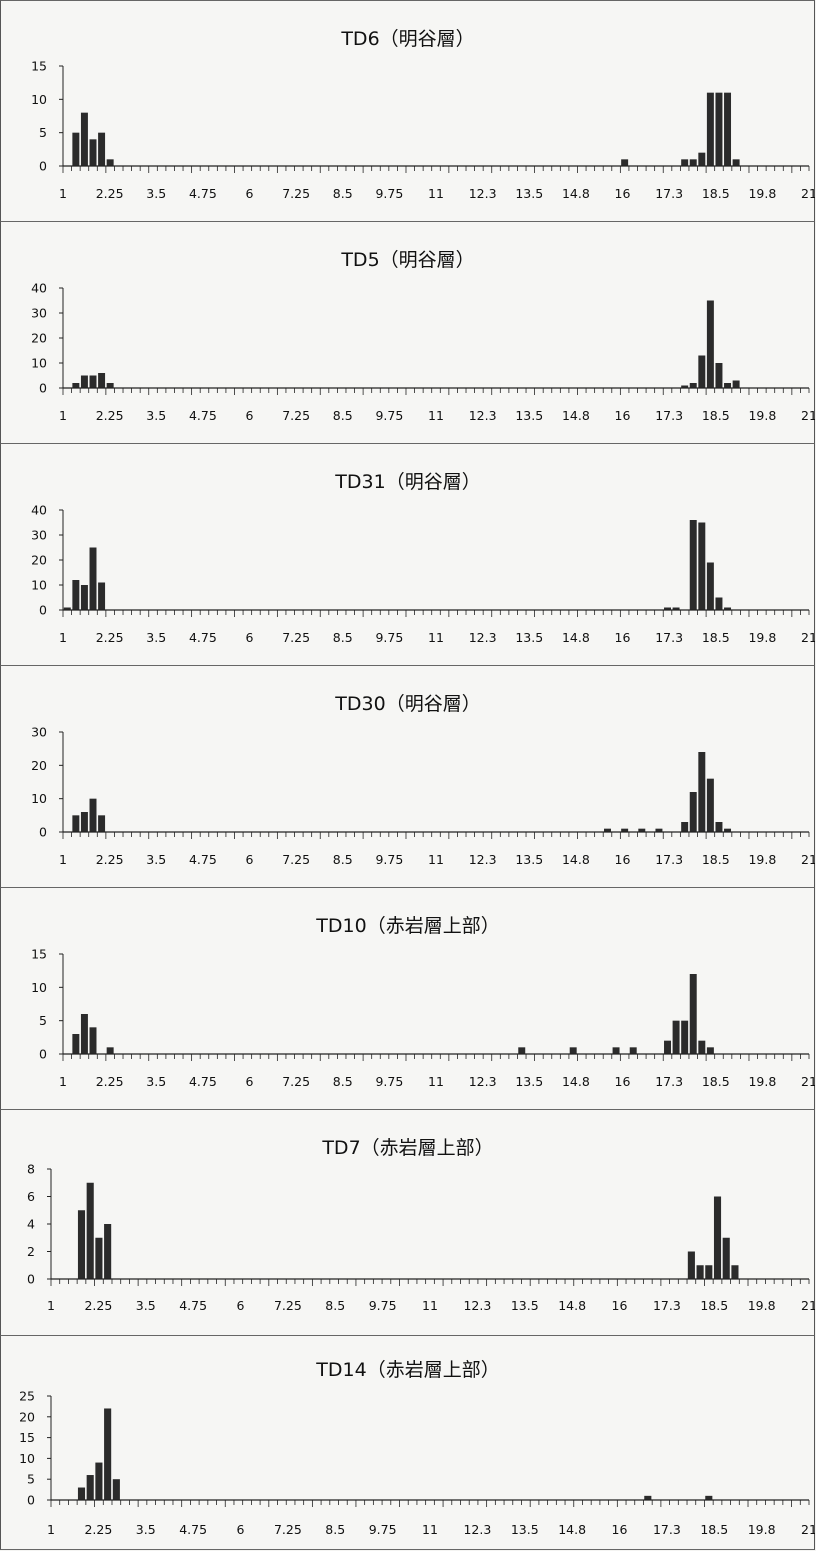 The image size is (816, 1551). What do you see at coordinates (31, 1251) in the screenshot?
I see `y-tick-label: 2` at bounding box center [31, 1251].